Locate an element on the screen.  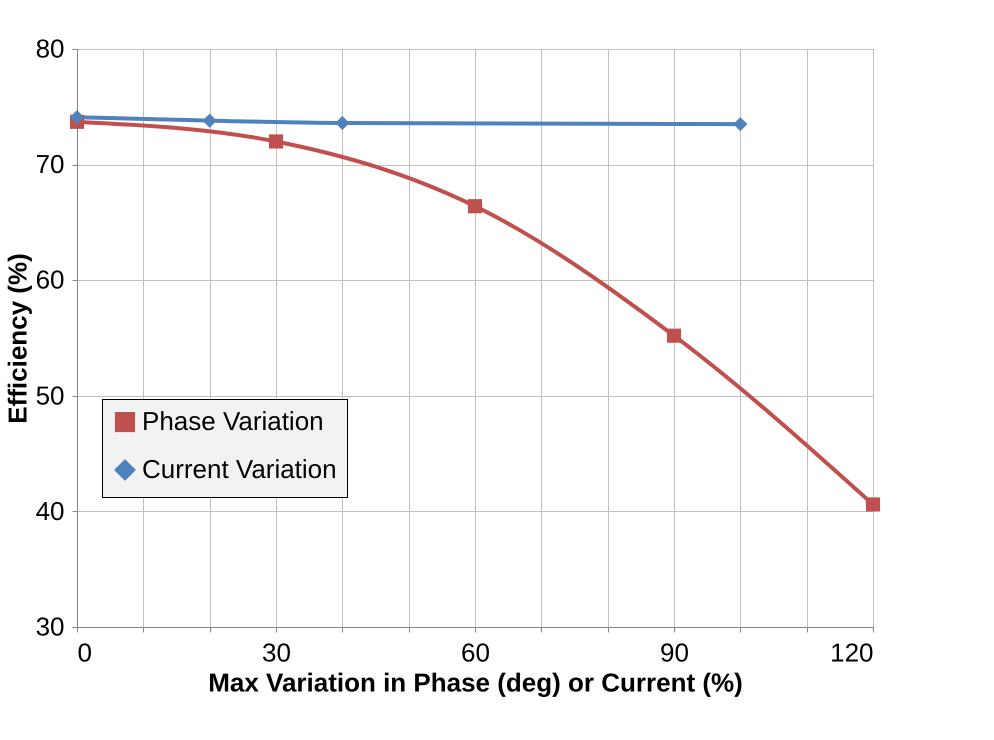
x-tick-label: 60 is located at coordinates (475, 653).